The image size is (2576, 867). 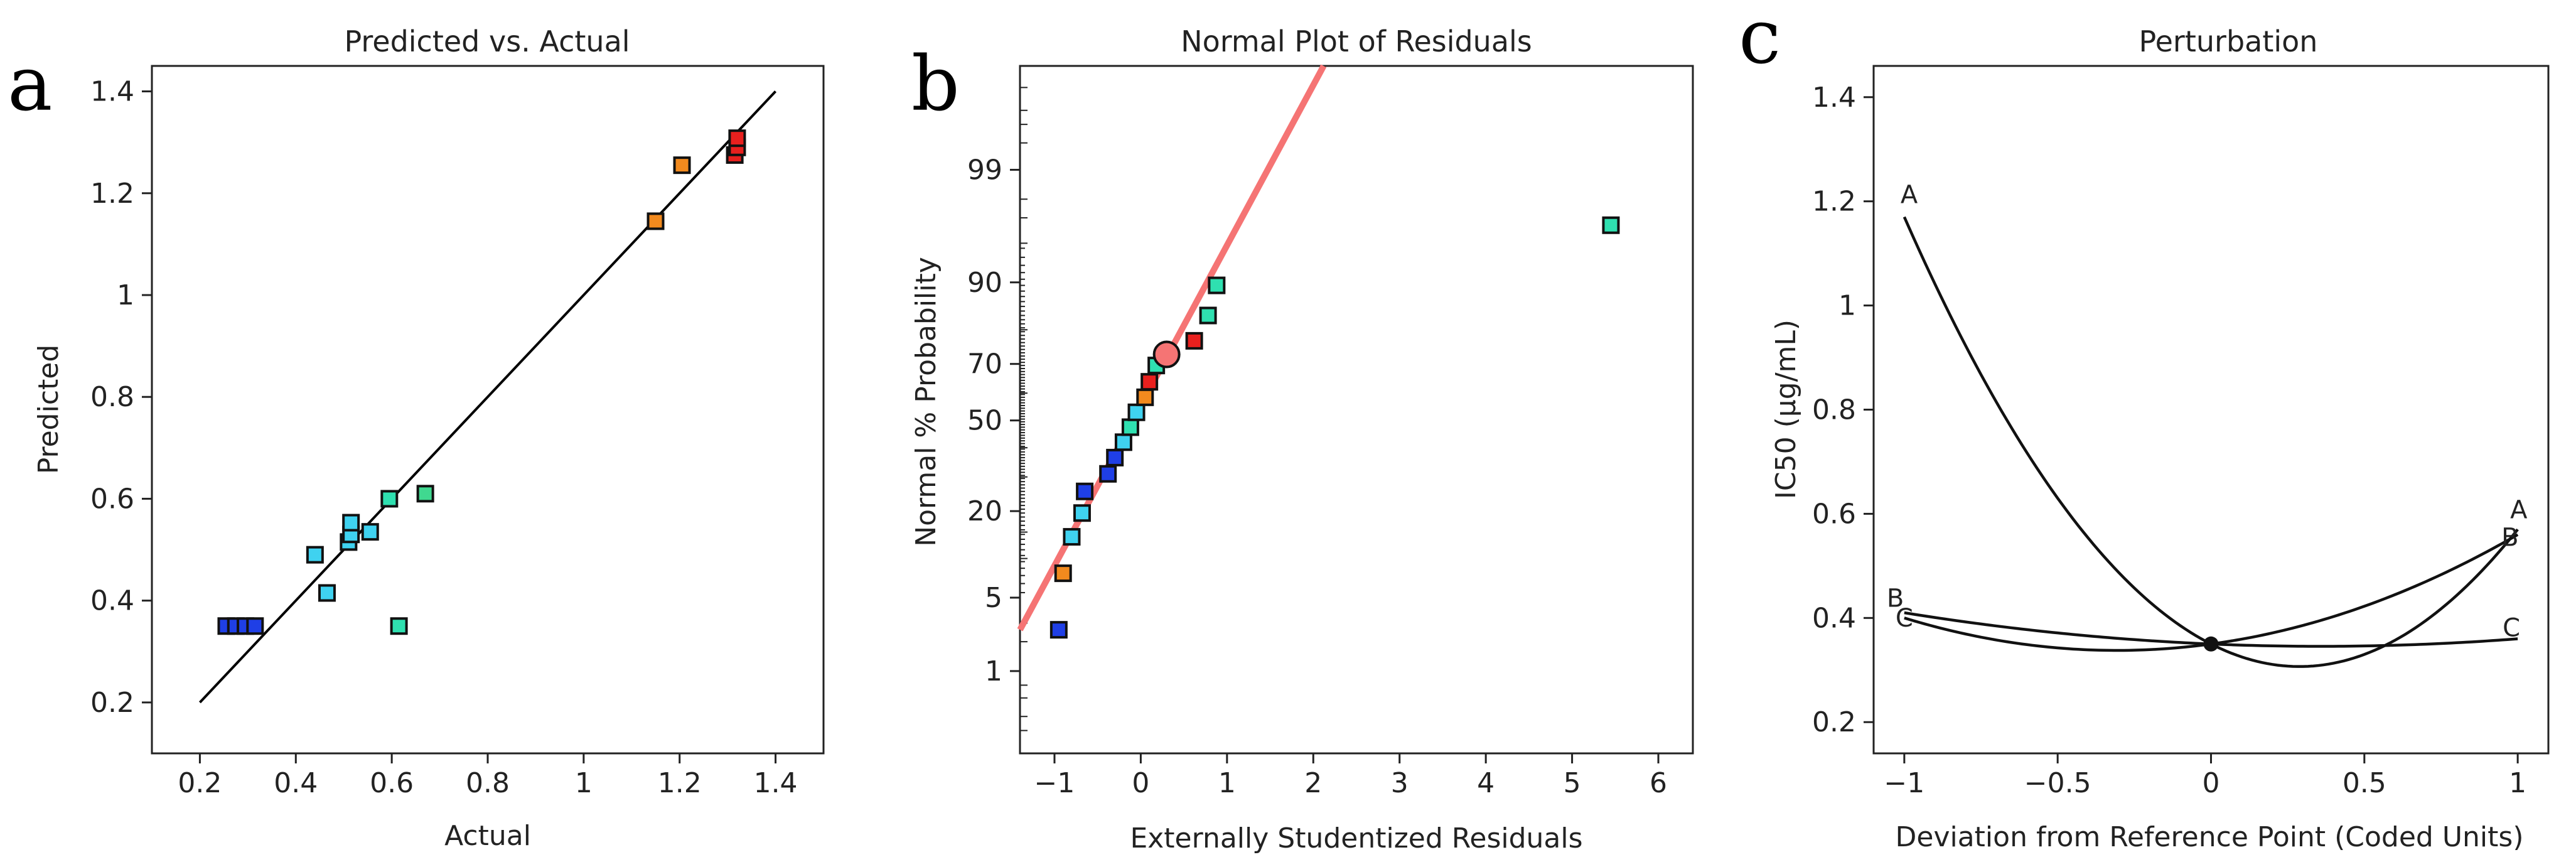 I want to click on series-label-start-A: A, so click(x=1909, y=195).